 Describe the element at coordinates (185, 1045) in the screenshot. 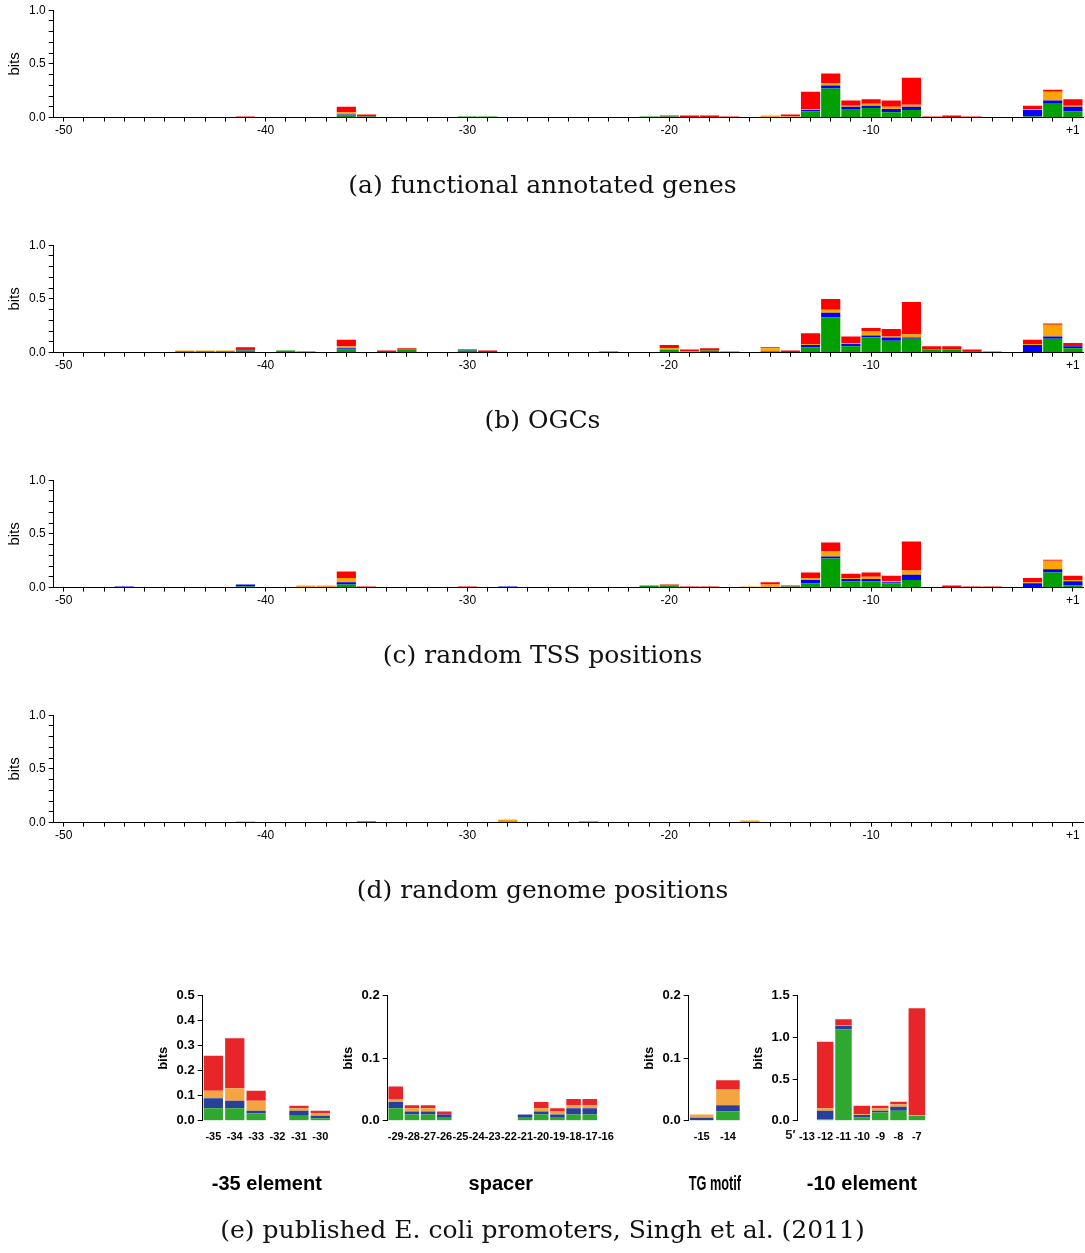

I see `y-tick-label: 0.3` at that location.